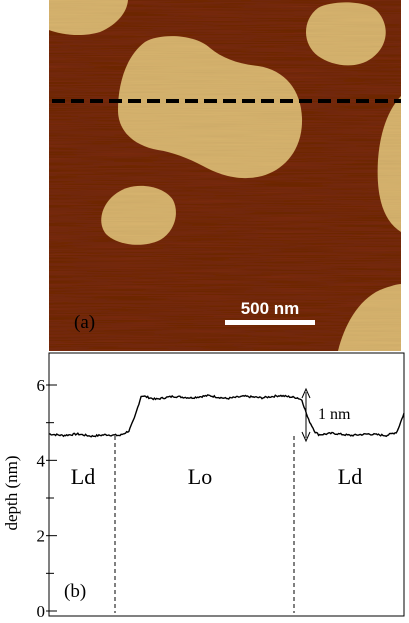 The height and width of the screenshot is (623, 409). What do you see at coordinates (83, 476) in the screenshot?
I see `phase-label-ld-left: Ld` at bounding box center [83, 476].